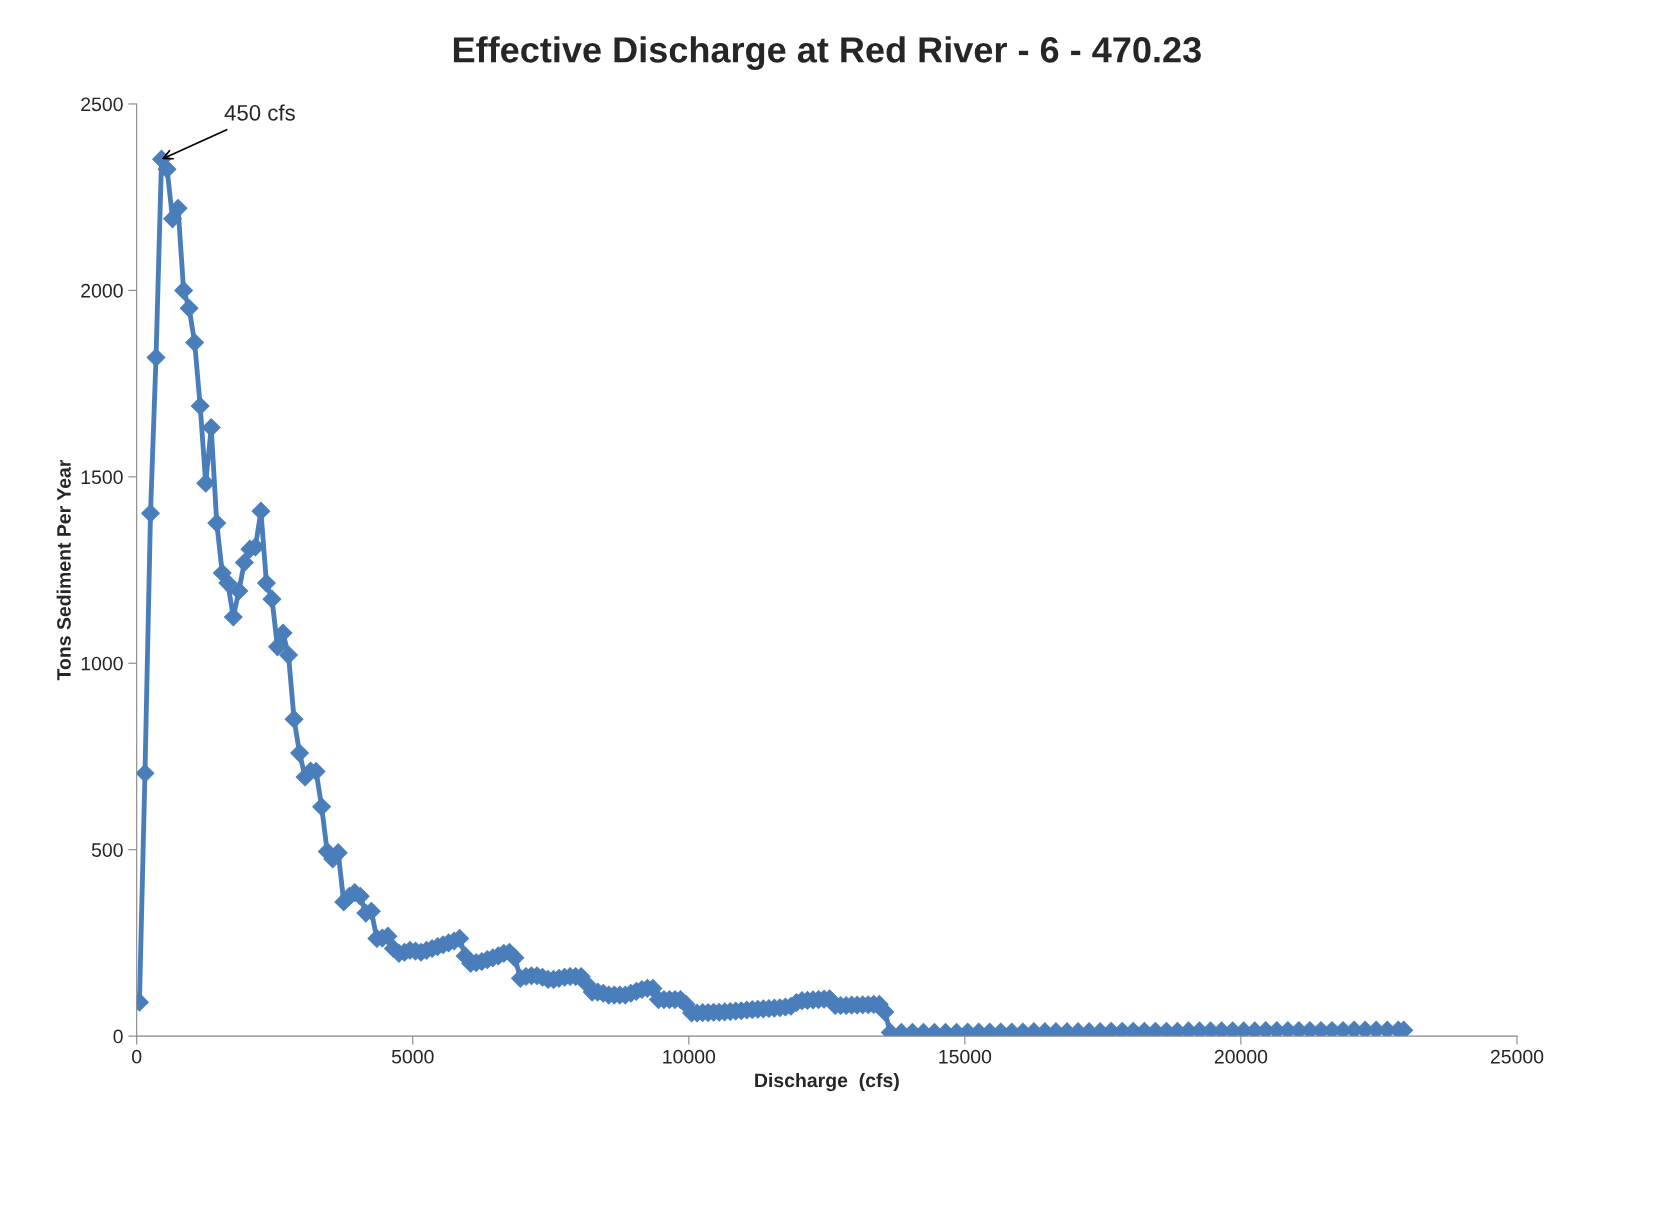 The image size is (1667, 1209). Describe the element at coordinates (118, 1036) in the screenshot. I see `y-tick-label: 0` at that location.